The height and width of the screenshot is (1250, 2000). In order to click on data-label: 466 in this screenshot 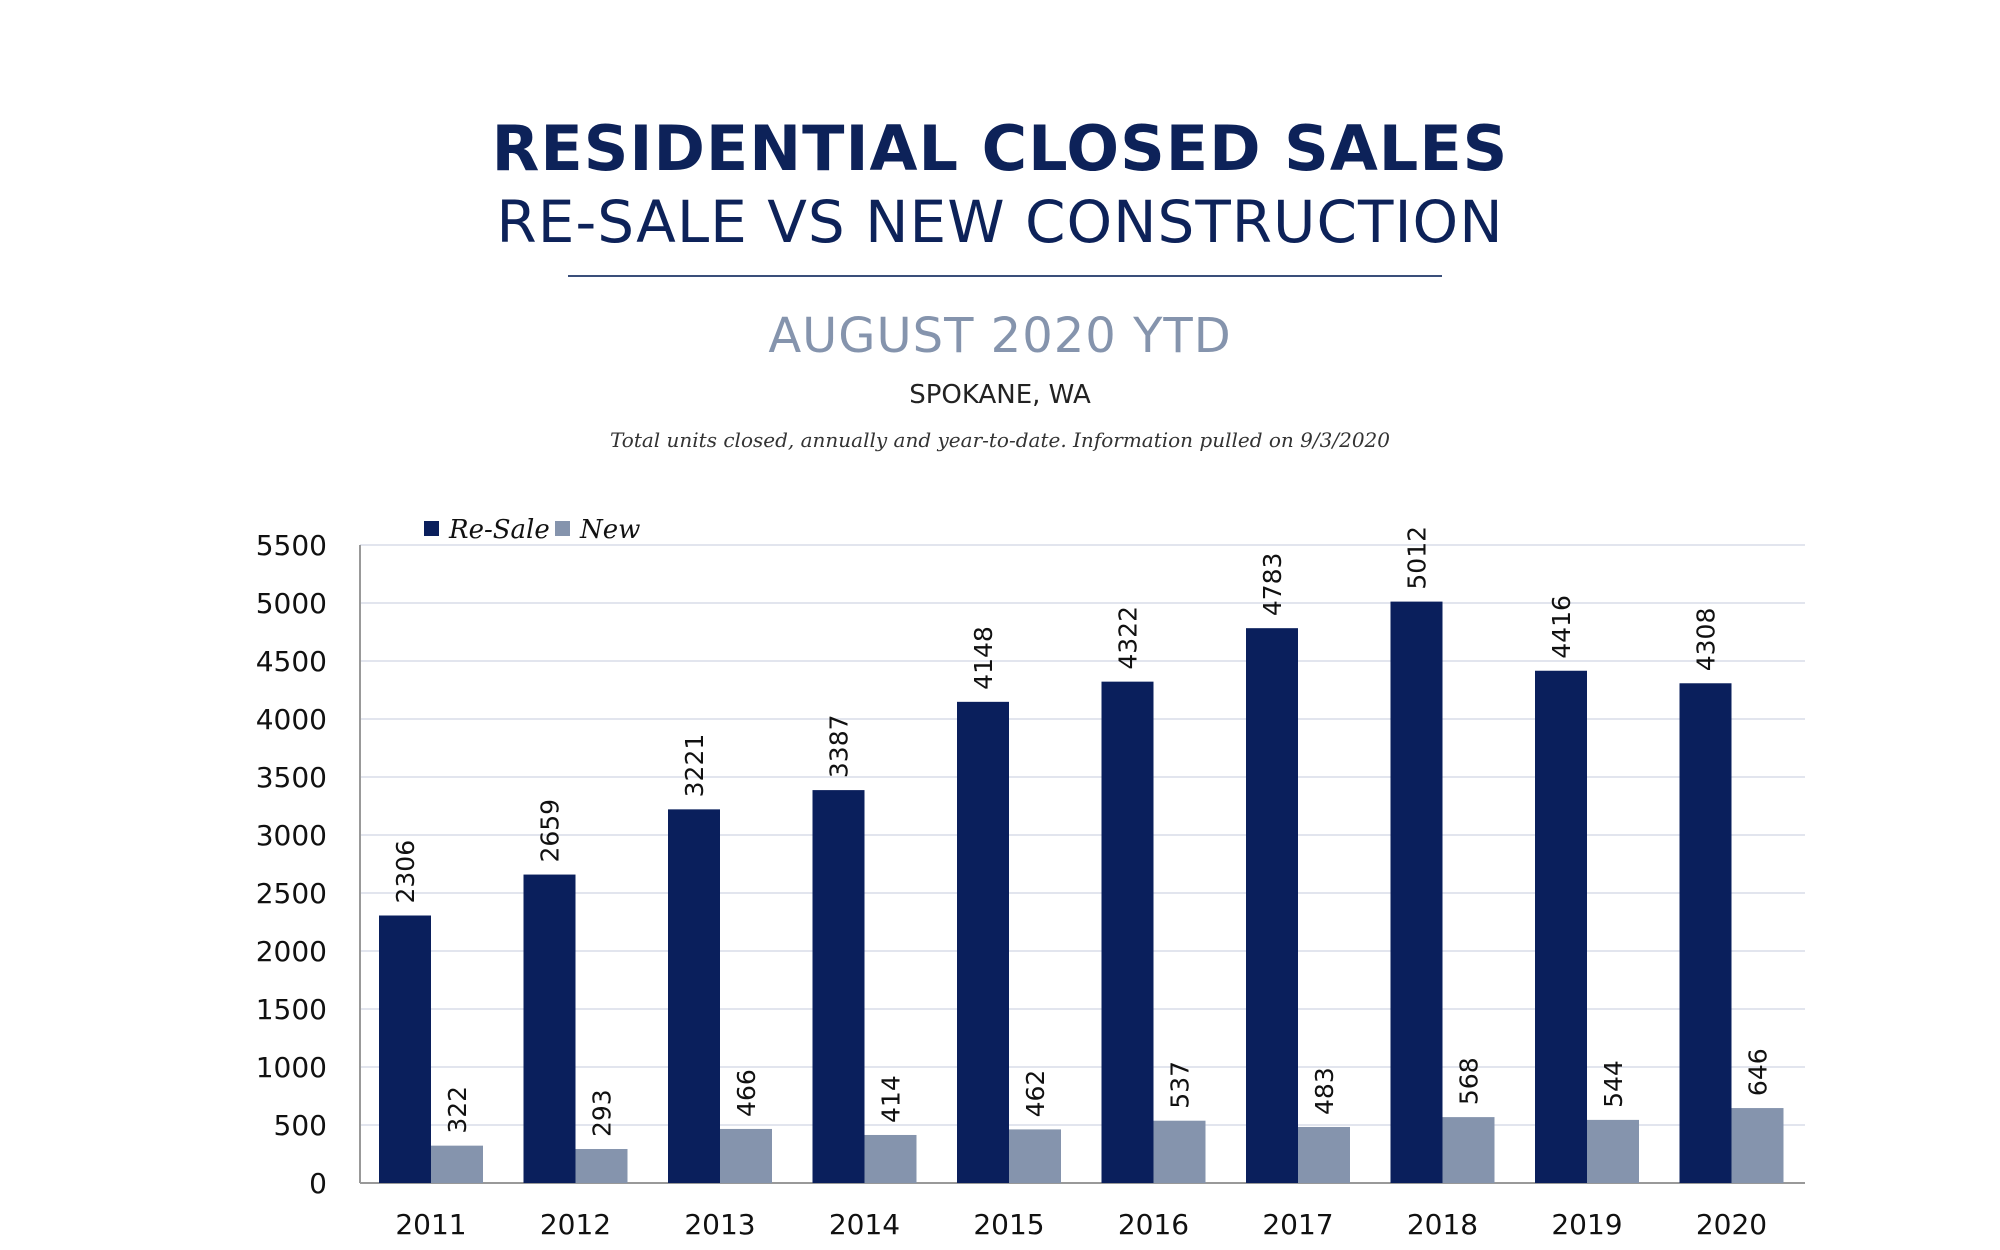, I will do `click(746, 1093)`.